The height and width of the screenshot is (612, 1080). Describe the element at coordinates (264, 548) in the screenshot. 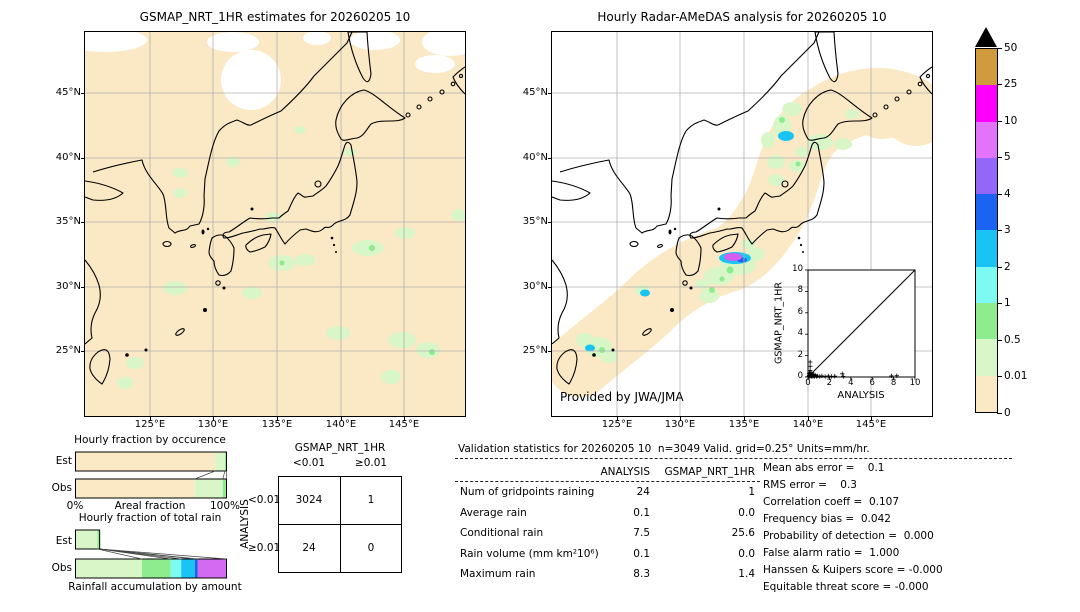

I see `contingency-row-label-1: ≥0.01` at that location.